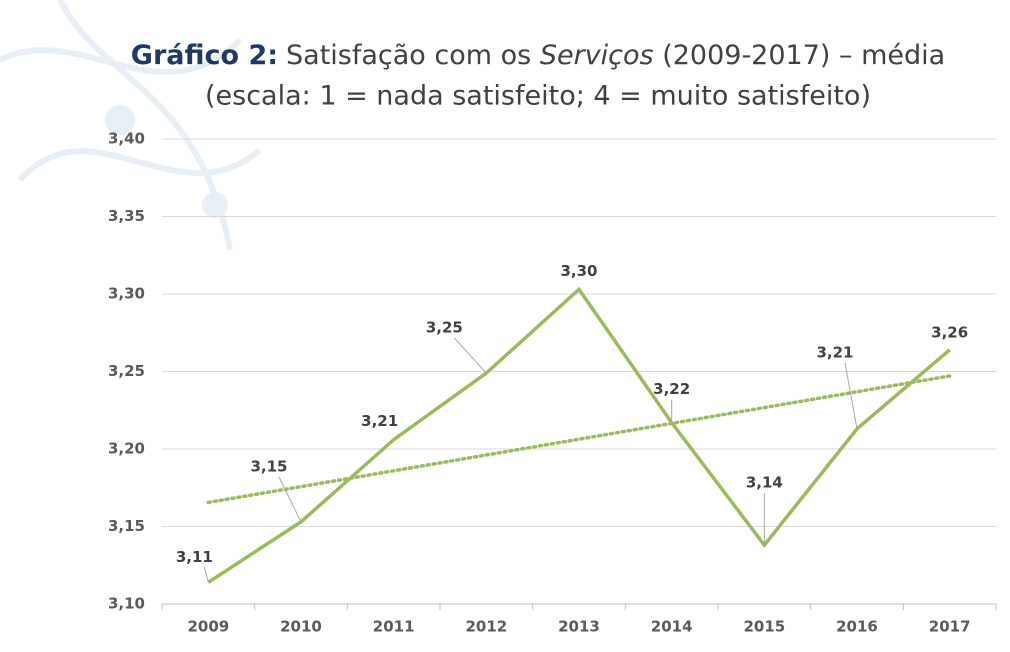  Describe the element at coordinates (126, 526) in the screenshot. I see `y-tick-label: 3,15` at that location.